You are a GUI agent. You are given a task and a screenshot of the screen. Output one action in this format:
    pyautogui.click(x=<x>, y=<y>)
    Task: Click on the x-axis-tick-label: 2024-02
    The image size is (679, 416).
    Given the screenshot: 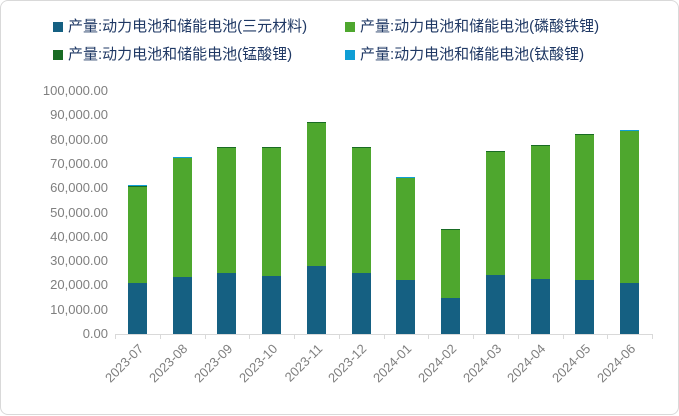 What is the action you would take?
    pyautogui.click(x=437, y=363)
    